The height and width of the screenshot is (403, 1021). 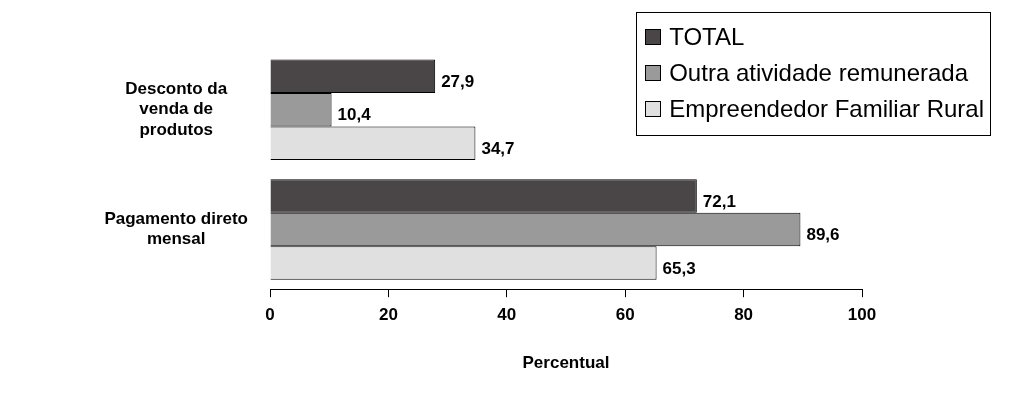 What do you see at coordinates (354, 115) in the screenshot?
I see `data-label: 10,4` at bounding box center [354, 115].